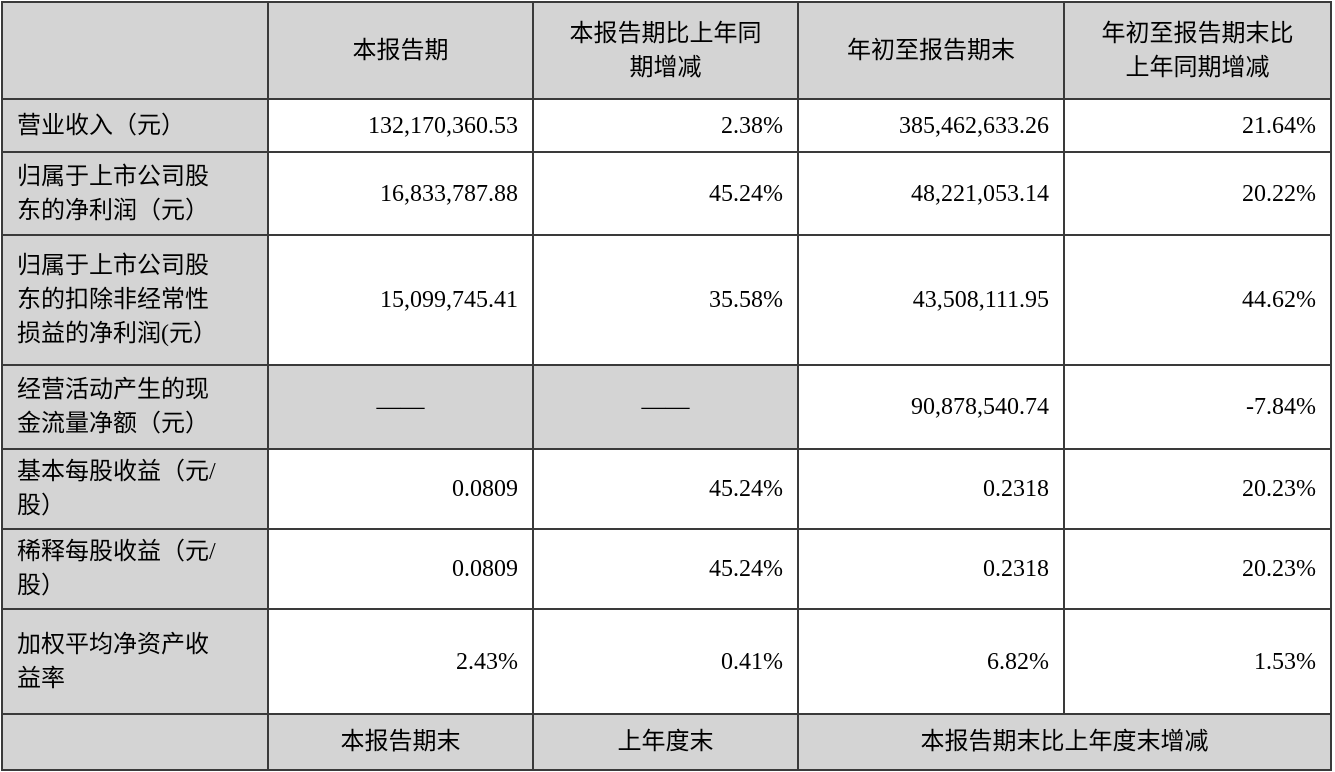  What do you see at coordinates (931, 300) in the screenshot?
I see `cell: 43,508,111.95` at bounding box center [931, 300].